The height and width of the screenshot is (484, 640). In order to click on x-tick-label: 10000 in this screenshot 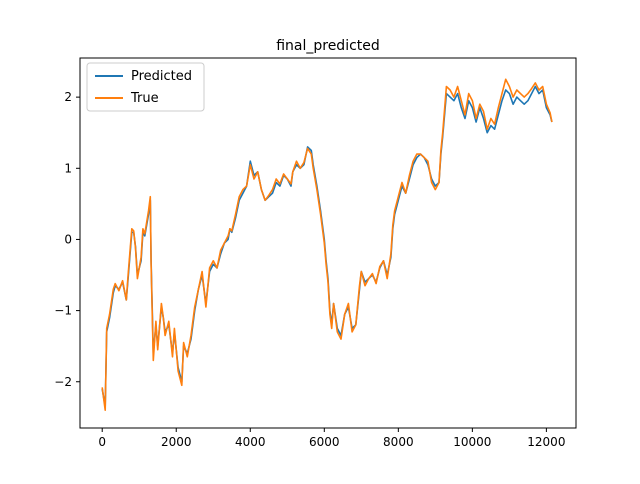, I will do `click(472, 442)`.